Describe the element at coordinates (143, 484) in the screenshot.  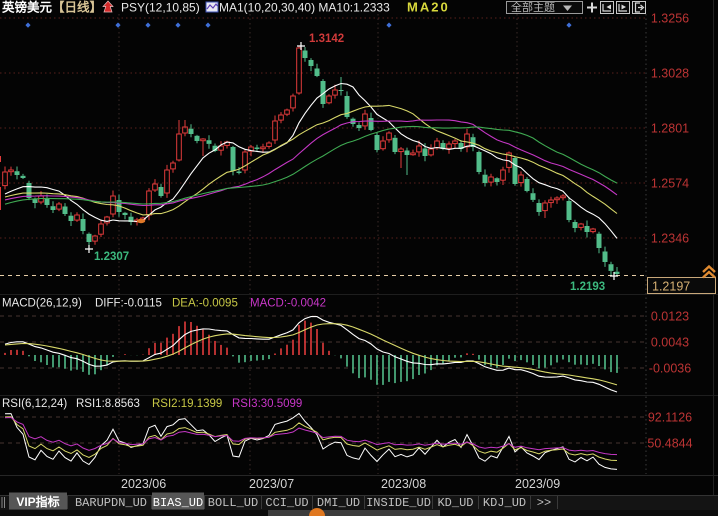
I see `svg-text: 2023/06` at that location.